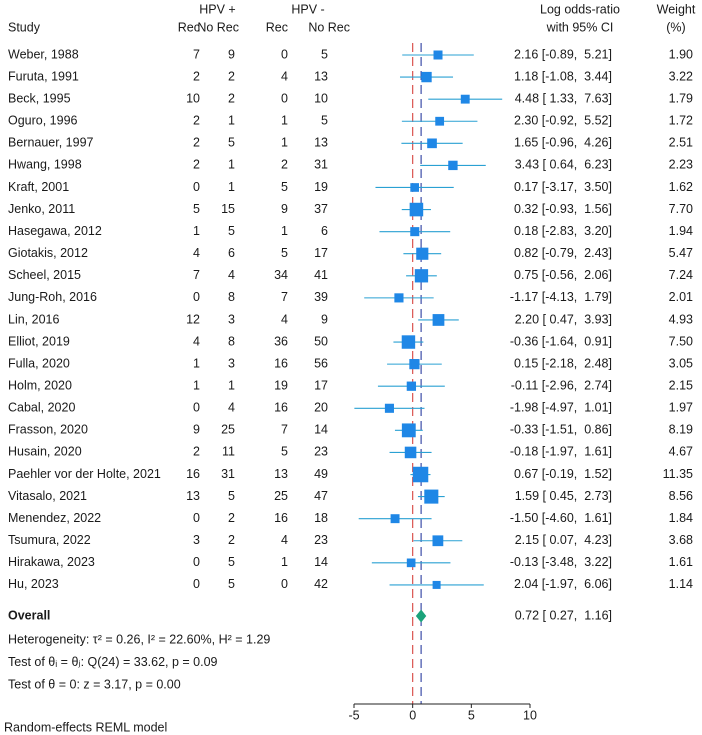 The image size is (702, 735). Describe the element at coordinates (563, 143) in the screenshot. I see `effect-ci-value: 1.65 [-0.96, 4.26]` at that location.